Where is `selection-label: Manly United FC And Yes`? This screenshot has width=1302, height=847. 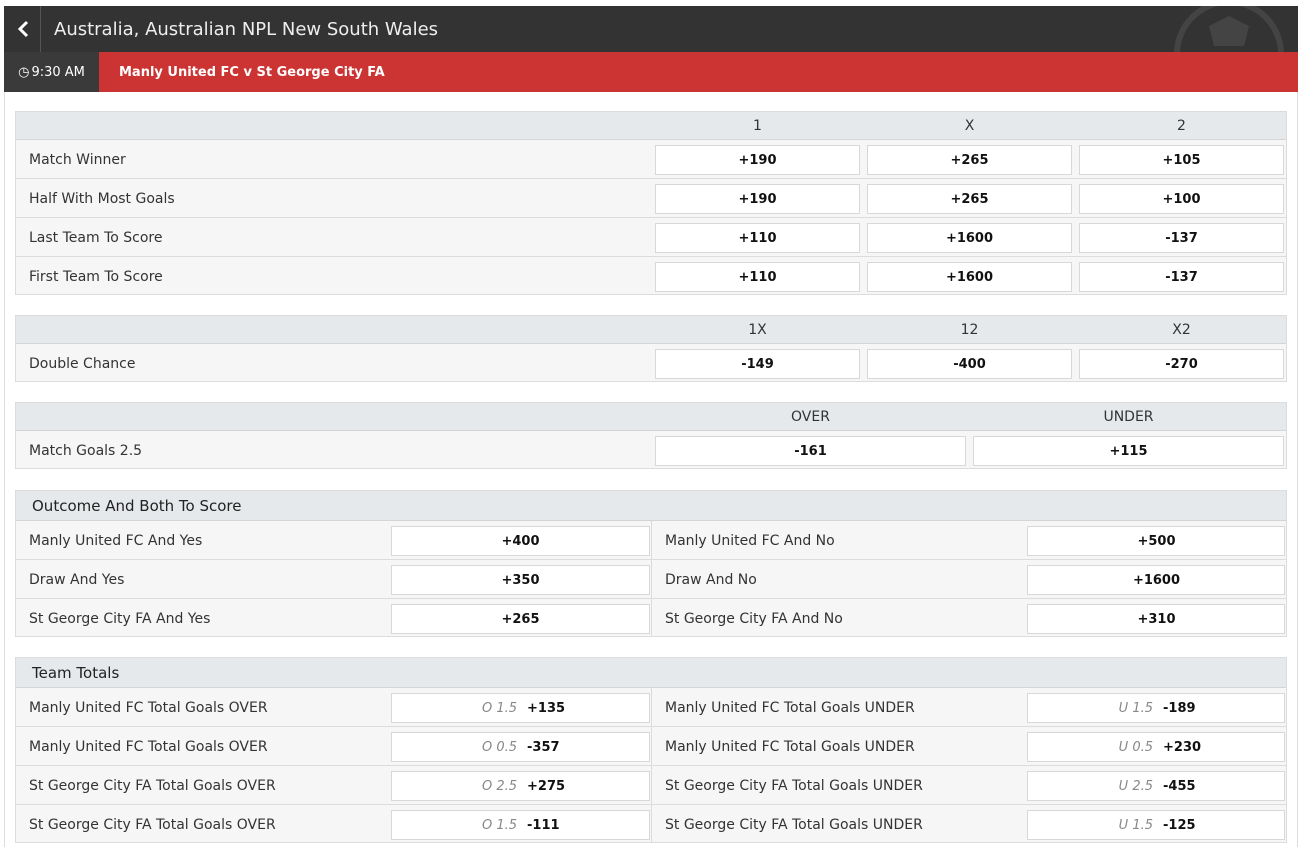
selection-label: Manly United FC And Yes is located at coordinates (116, 540).